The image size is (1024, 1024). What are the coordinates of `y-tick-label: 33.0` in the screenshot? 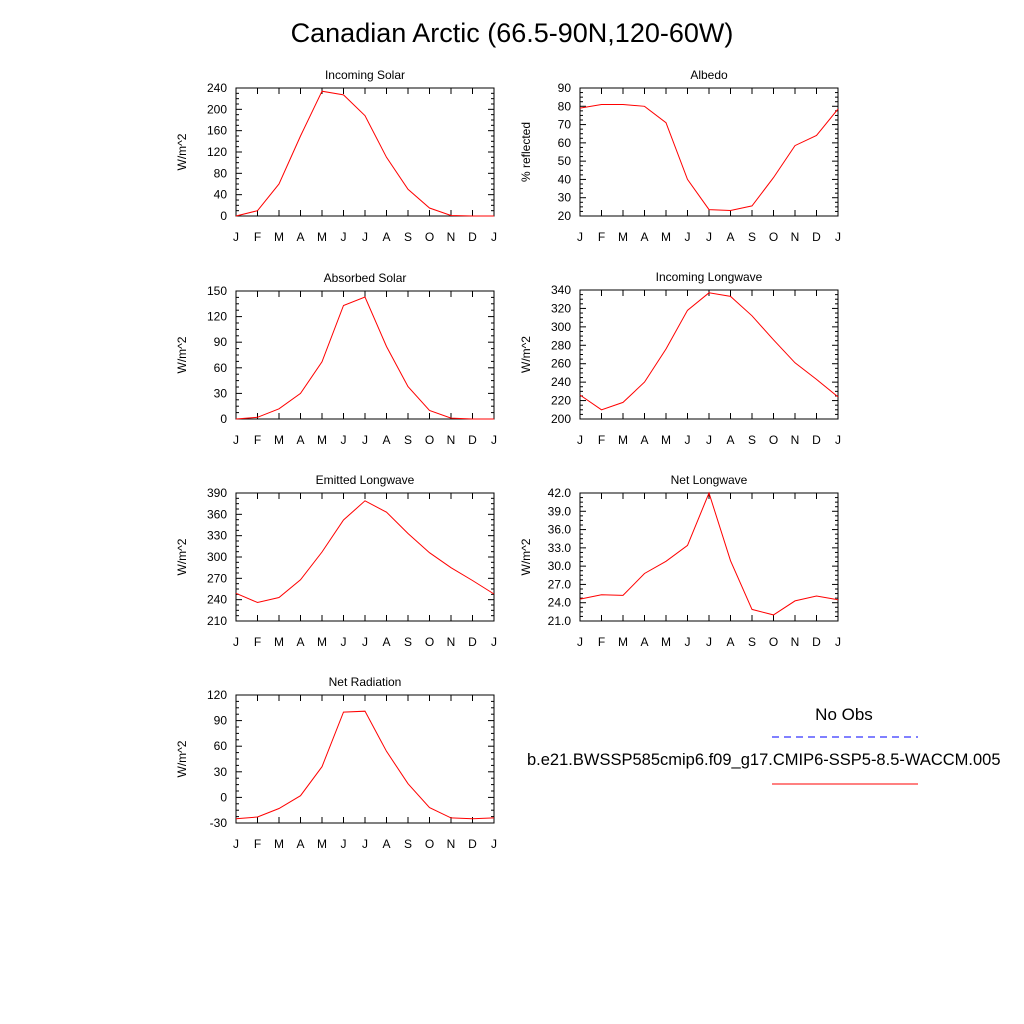 It's located at (560, 548).